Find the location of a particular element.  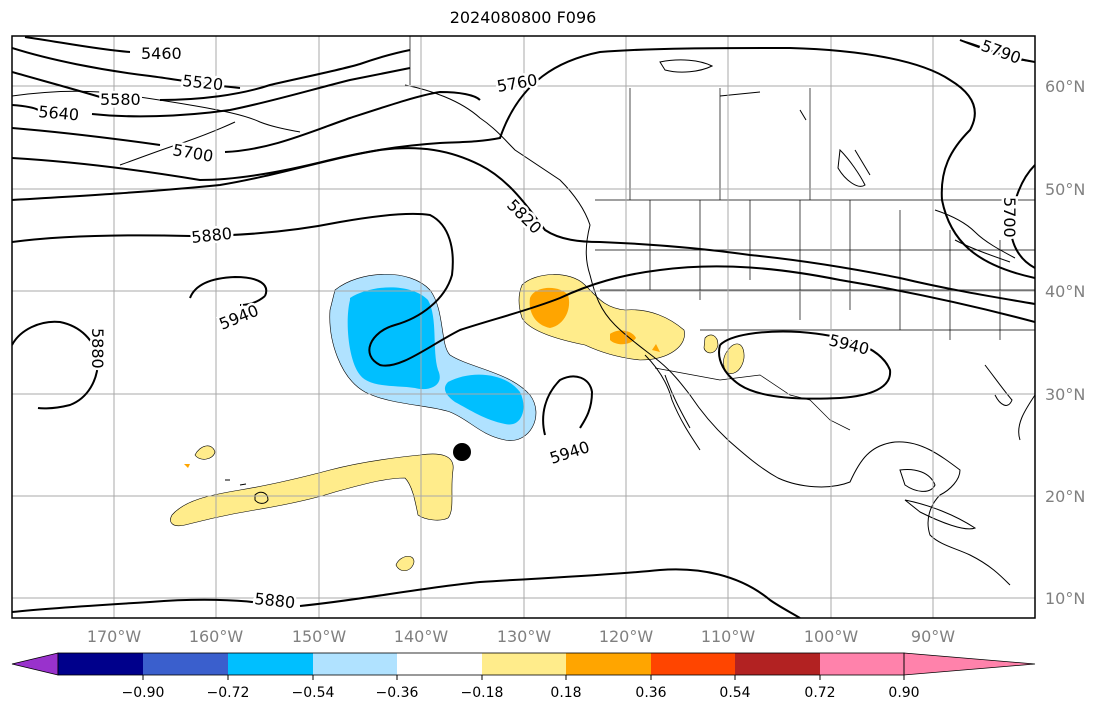

contour-5700-west is located at coordinates (246, 121).